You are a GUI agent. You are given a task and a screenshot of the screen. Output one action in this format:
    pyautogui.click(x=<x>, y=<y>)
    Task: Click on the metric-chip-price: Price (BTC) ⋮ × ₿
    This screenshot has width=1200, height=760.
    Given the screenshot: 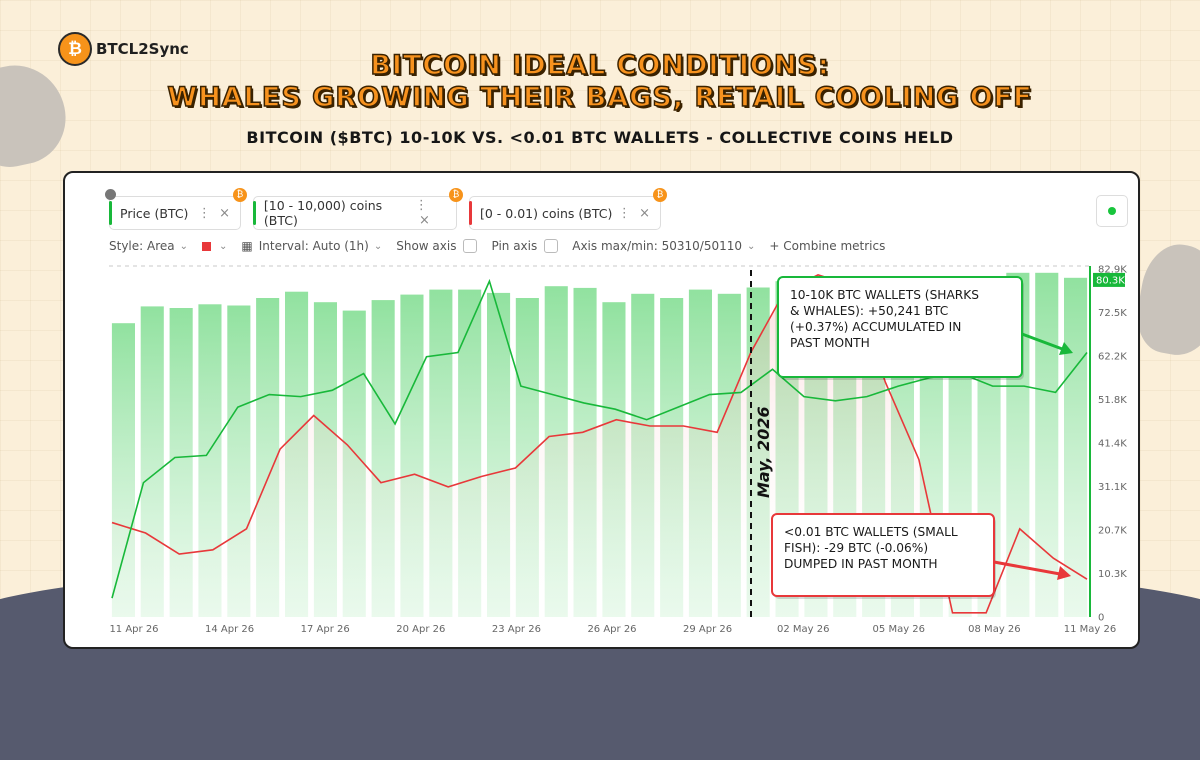 What is the action you would take?
    pyautogui.click(x=176, y=209)
    